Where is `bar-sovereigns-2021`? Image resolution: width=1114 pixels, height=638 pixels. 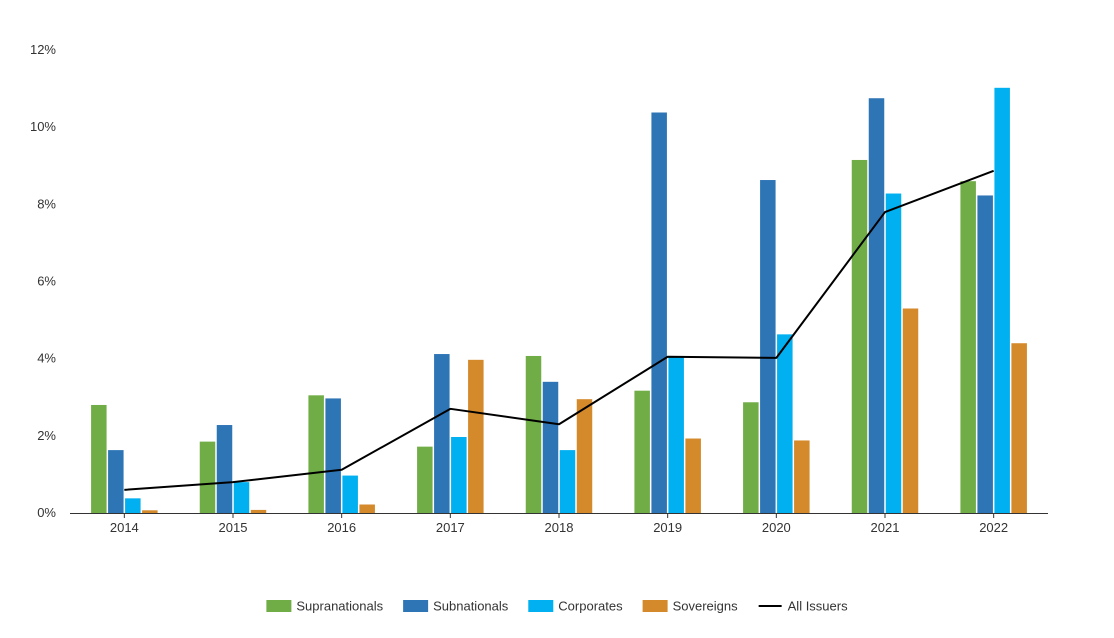 bar-sovereigns-2021 is located at coordinates (910, 410).